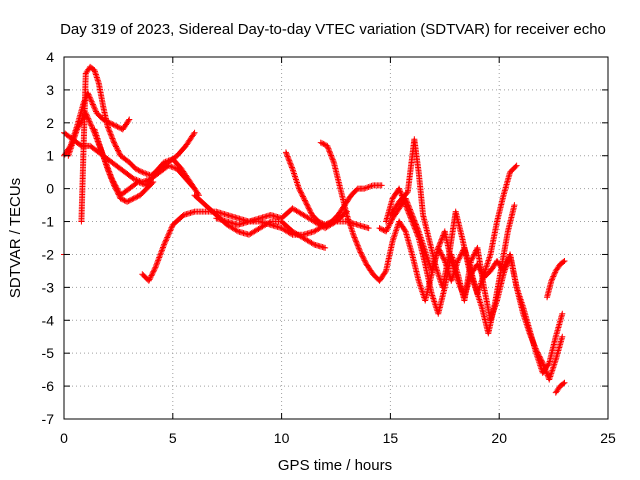 Image resolution: width=640 pixels, height=480 pixels. What do you see at coordinates (48, 386) in the screenshot?
I see `y-tick-label: -6` at bounding box center [48, 386].